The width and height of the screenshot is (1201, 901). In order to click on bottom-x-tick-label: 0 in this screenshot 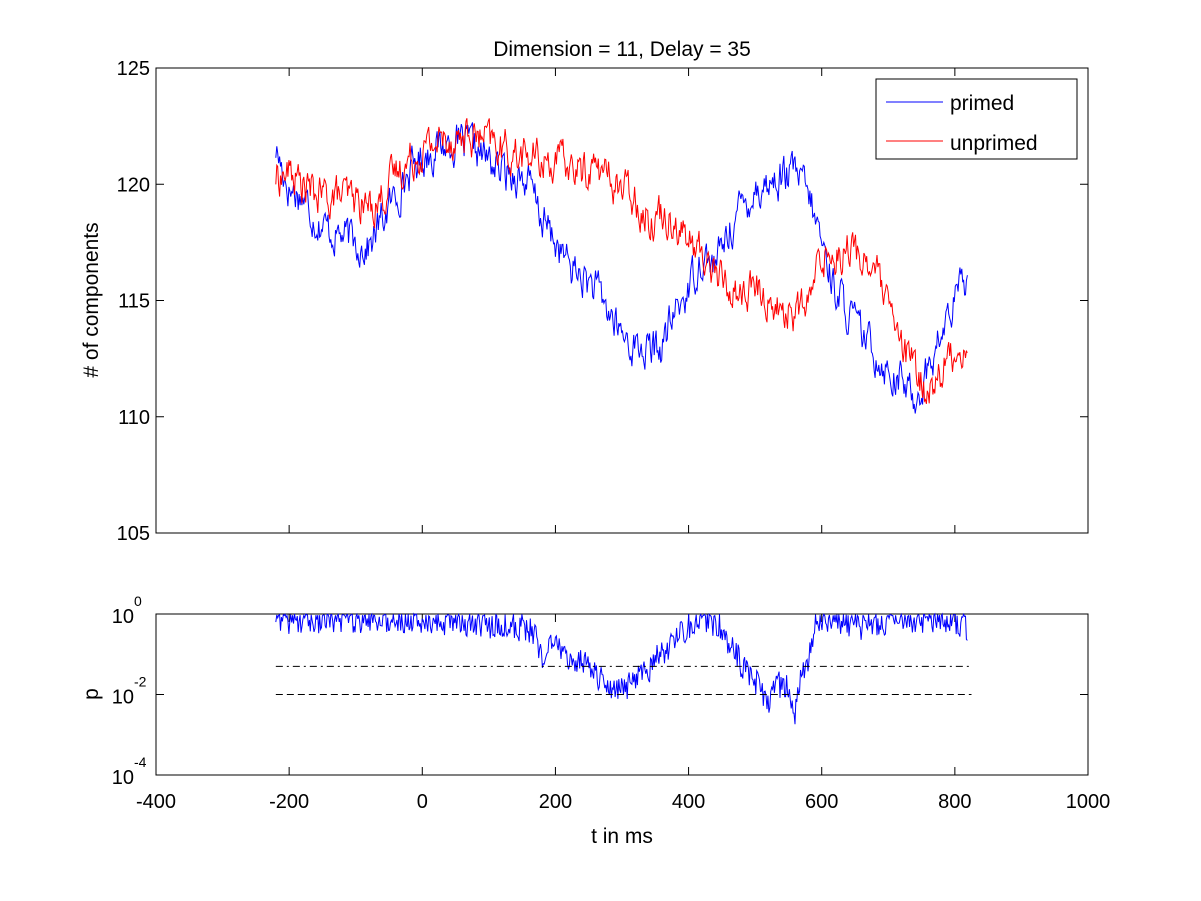, I will do `click(422, 802)`.